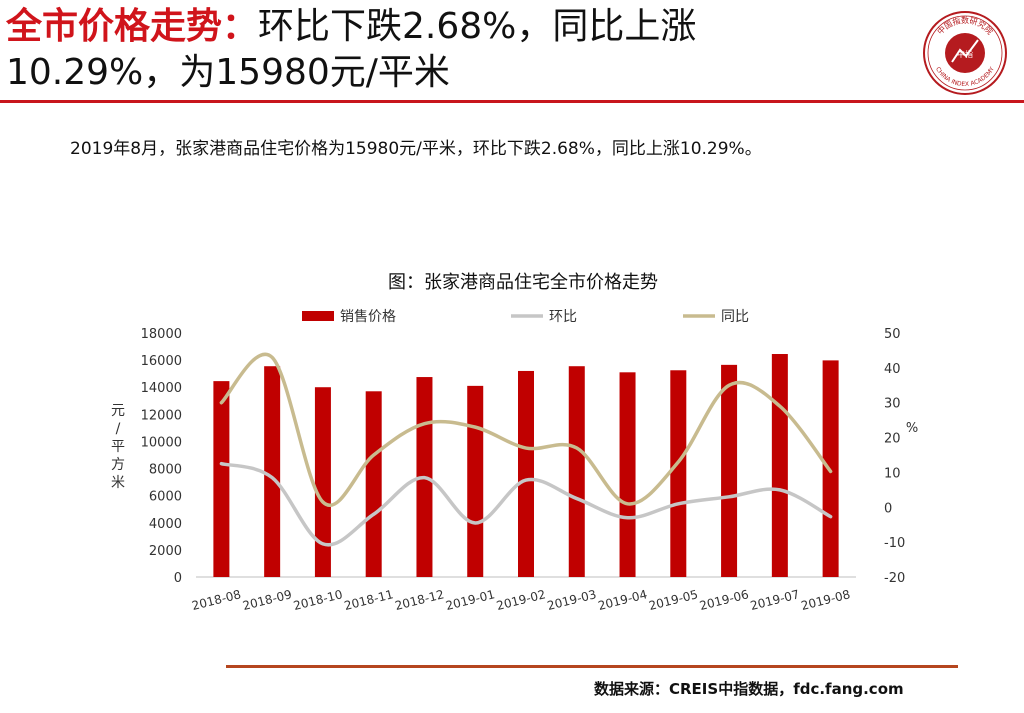 This screenshot has width=1024, height=713. What do you see at coordinates (161, 361) in the screenshot?
I see `y-left-tick-label: 16000` at bounding box center [161, 361].